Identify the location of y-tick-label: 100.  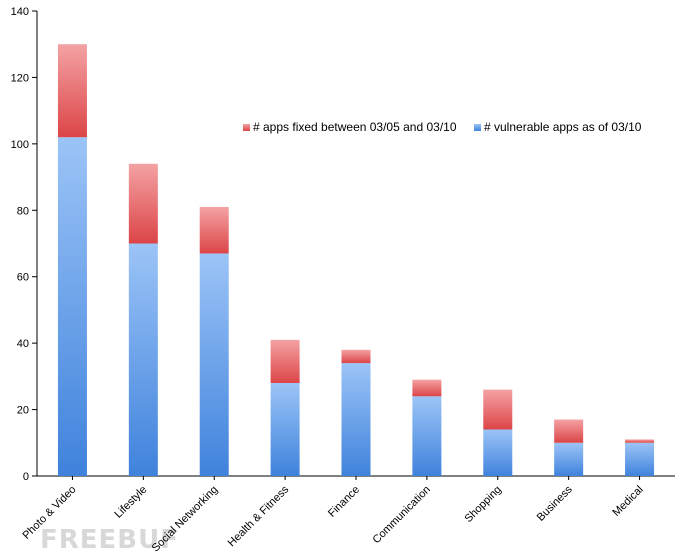
(20, 145).